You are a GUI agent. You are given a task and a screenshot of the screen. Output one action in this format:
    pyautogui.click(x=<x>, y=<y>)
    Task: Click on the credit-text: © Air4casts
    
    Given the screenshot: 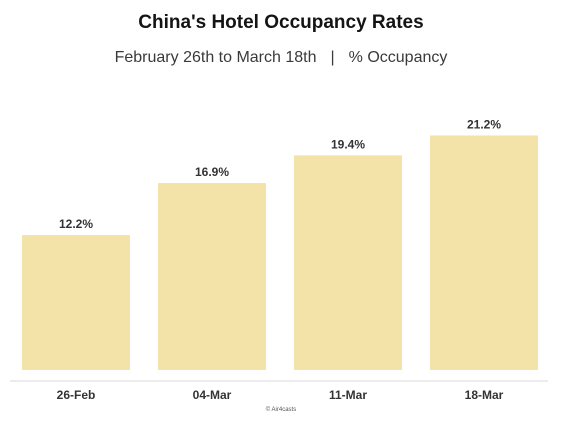 What is the action you would take?
    pyautogui.click(x=281, y=410)
    